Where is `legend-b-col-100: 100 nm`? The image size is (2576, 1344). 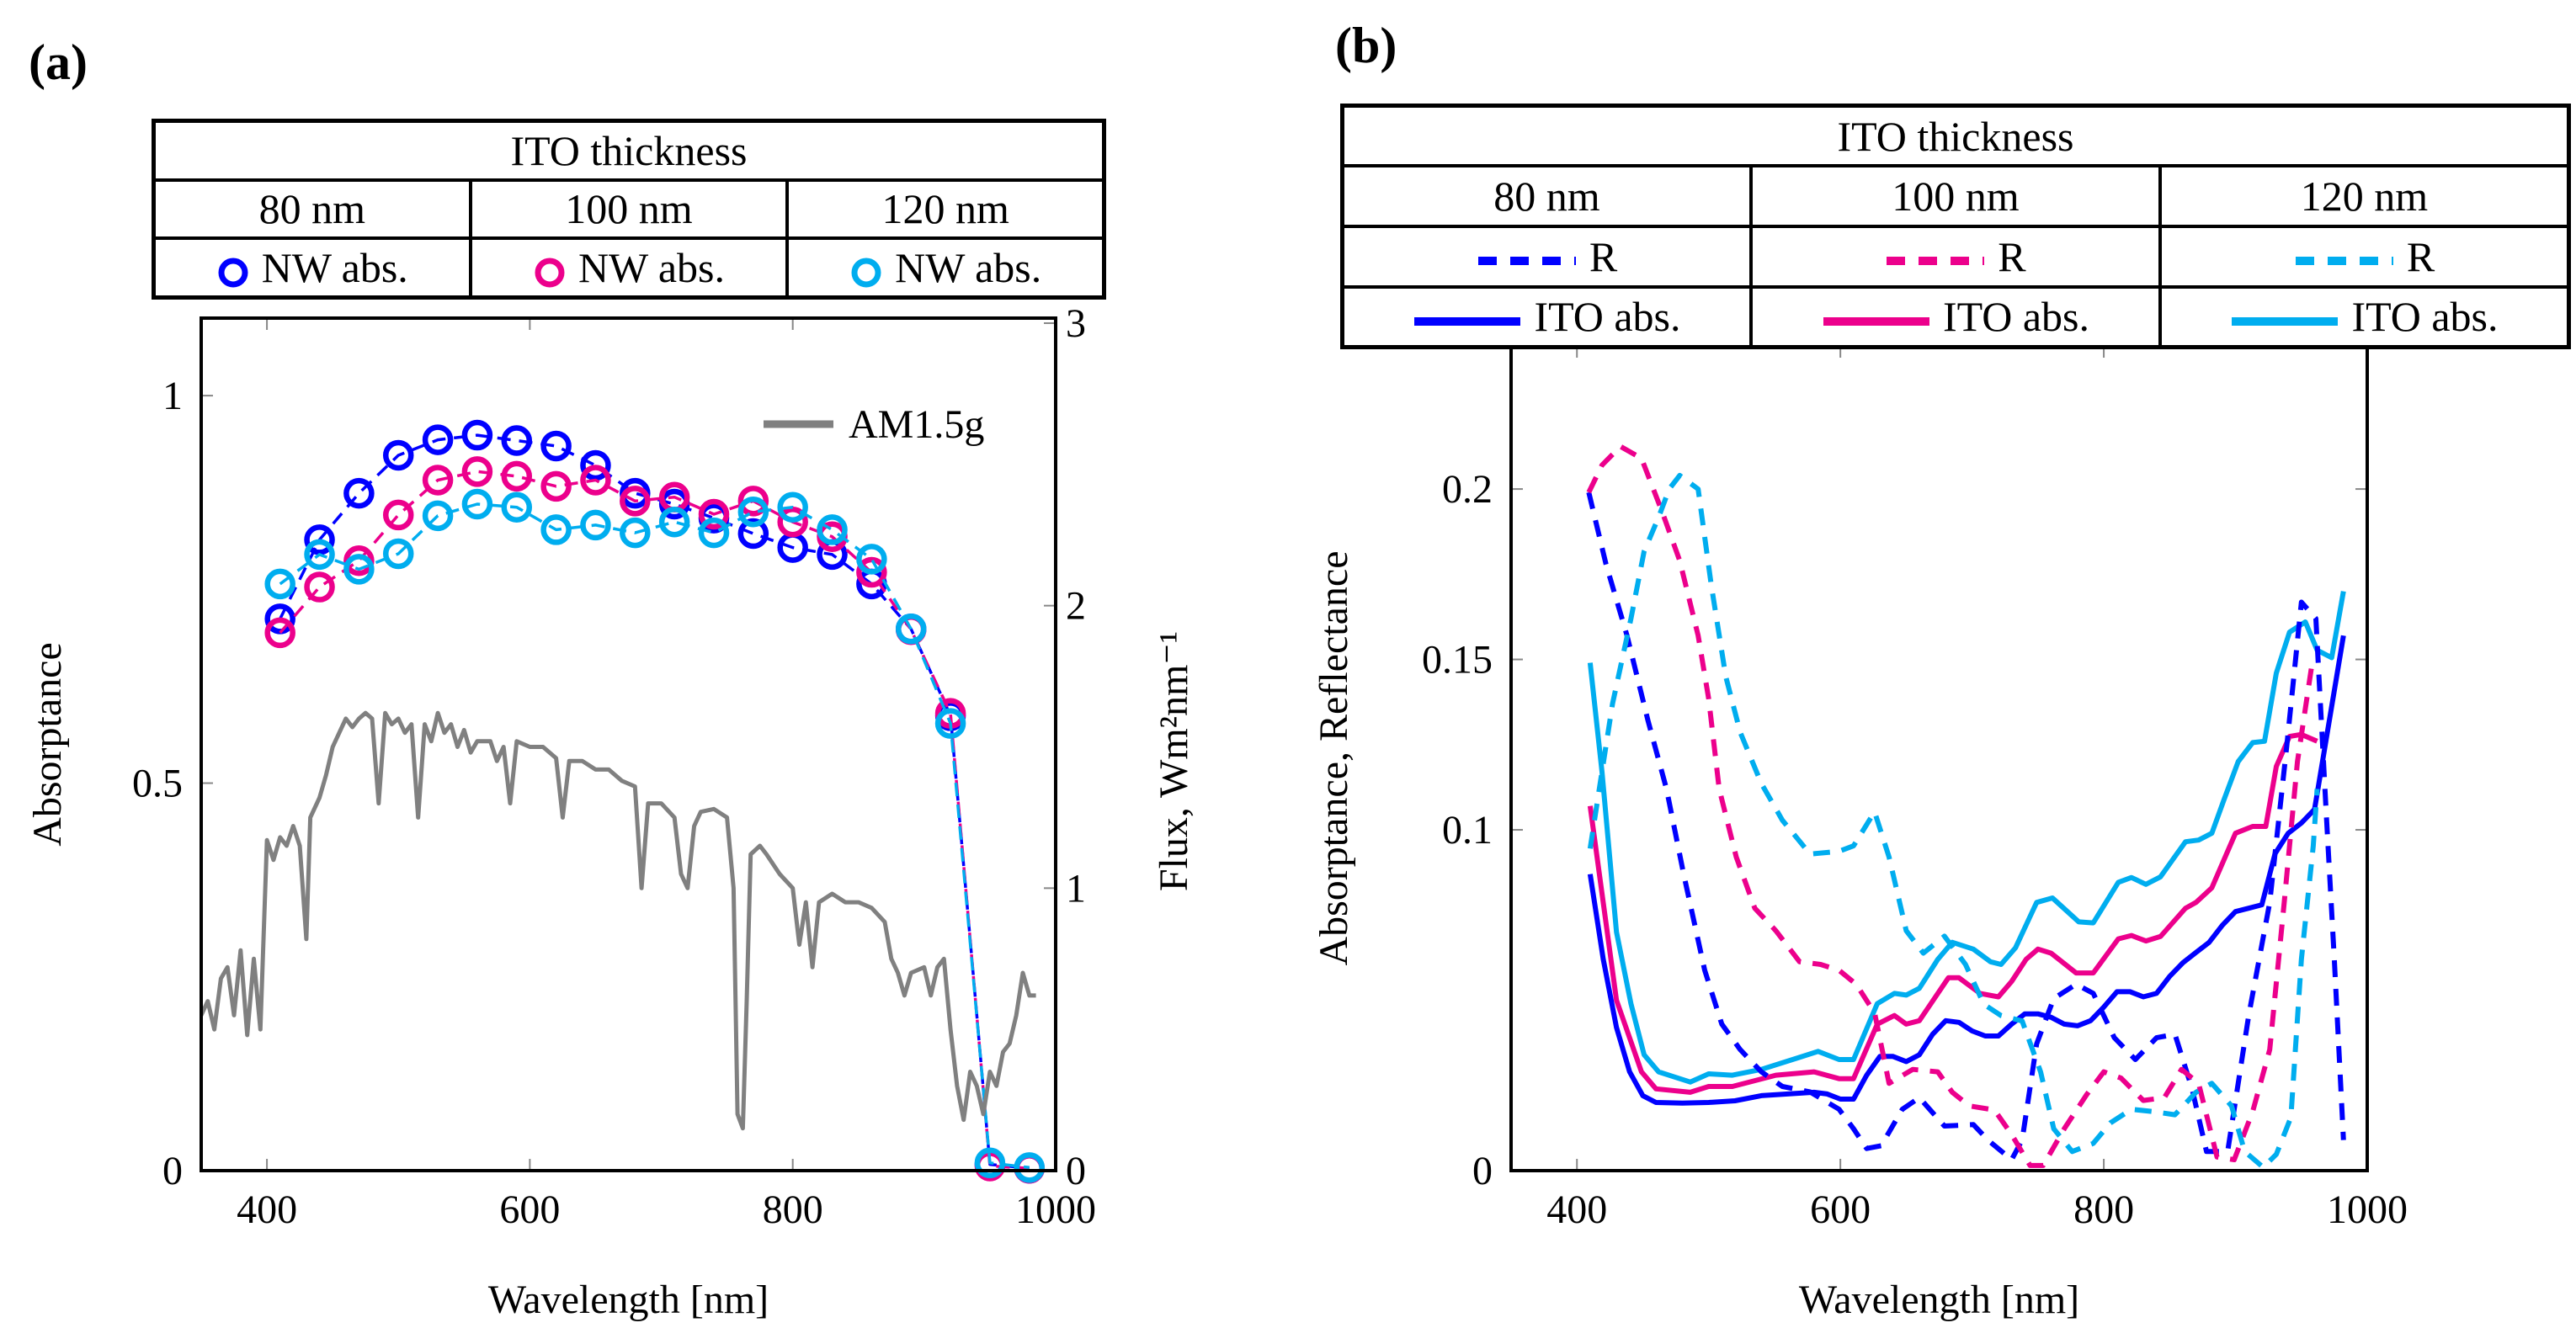
legend-b-col-100: 100 nm is located at coordinates (1955, 196).